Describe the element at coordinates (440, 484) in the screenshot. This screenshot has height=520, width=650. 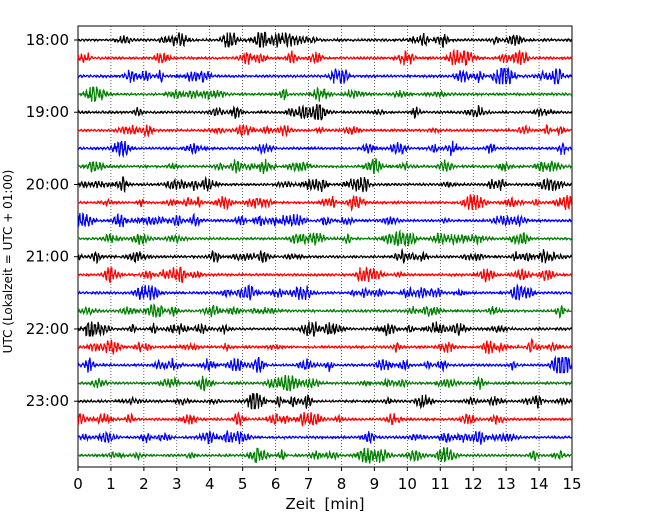
I see `x-tick-label: 11` at that location.